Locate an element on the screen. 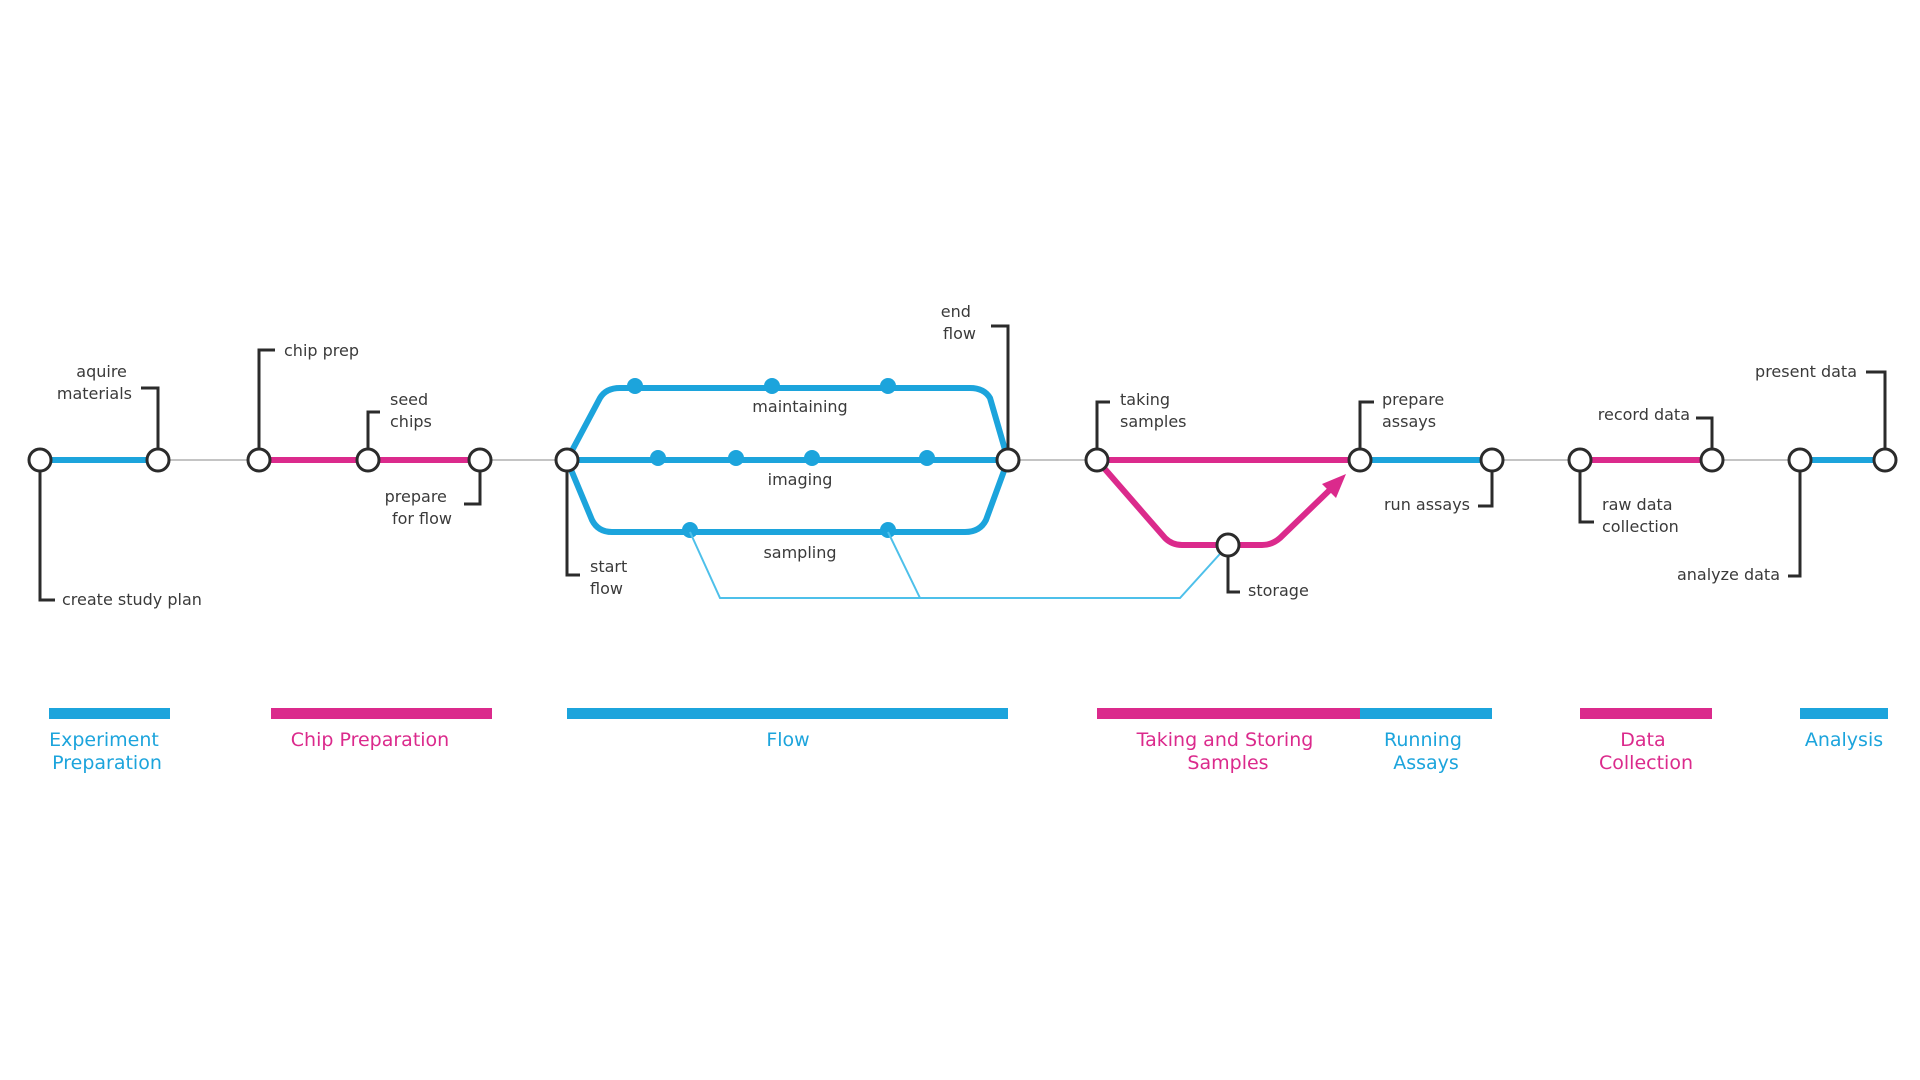 This screenshot has height=1080, width=1920. node-run-assays is located at coordinates (1492, 460).